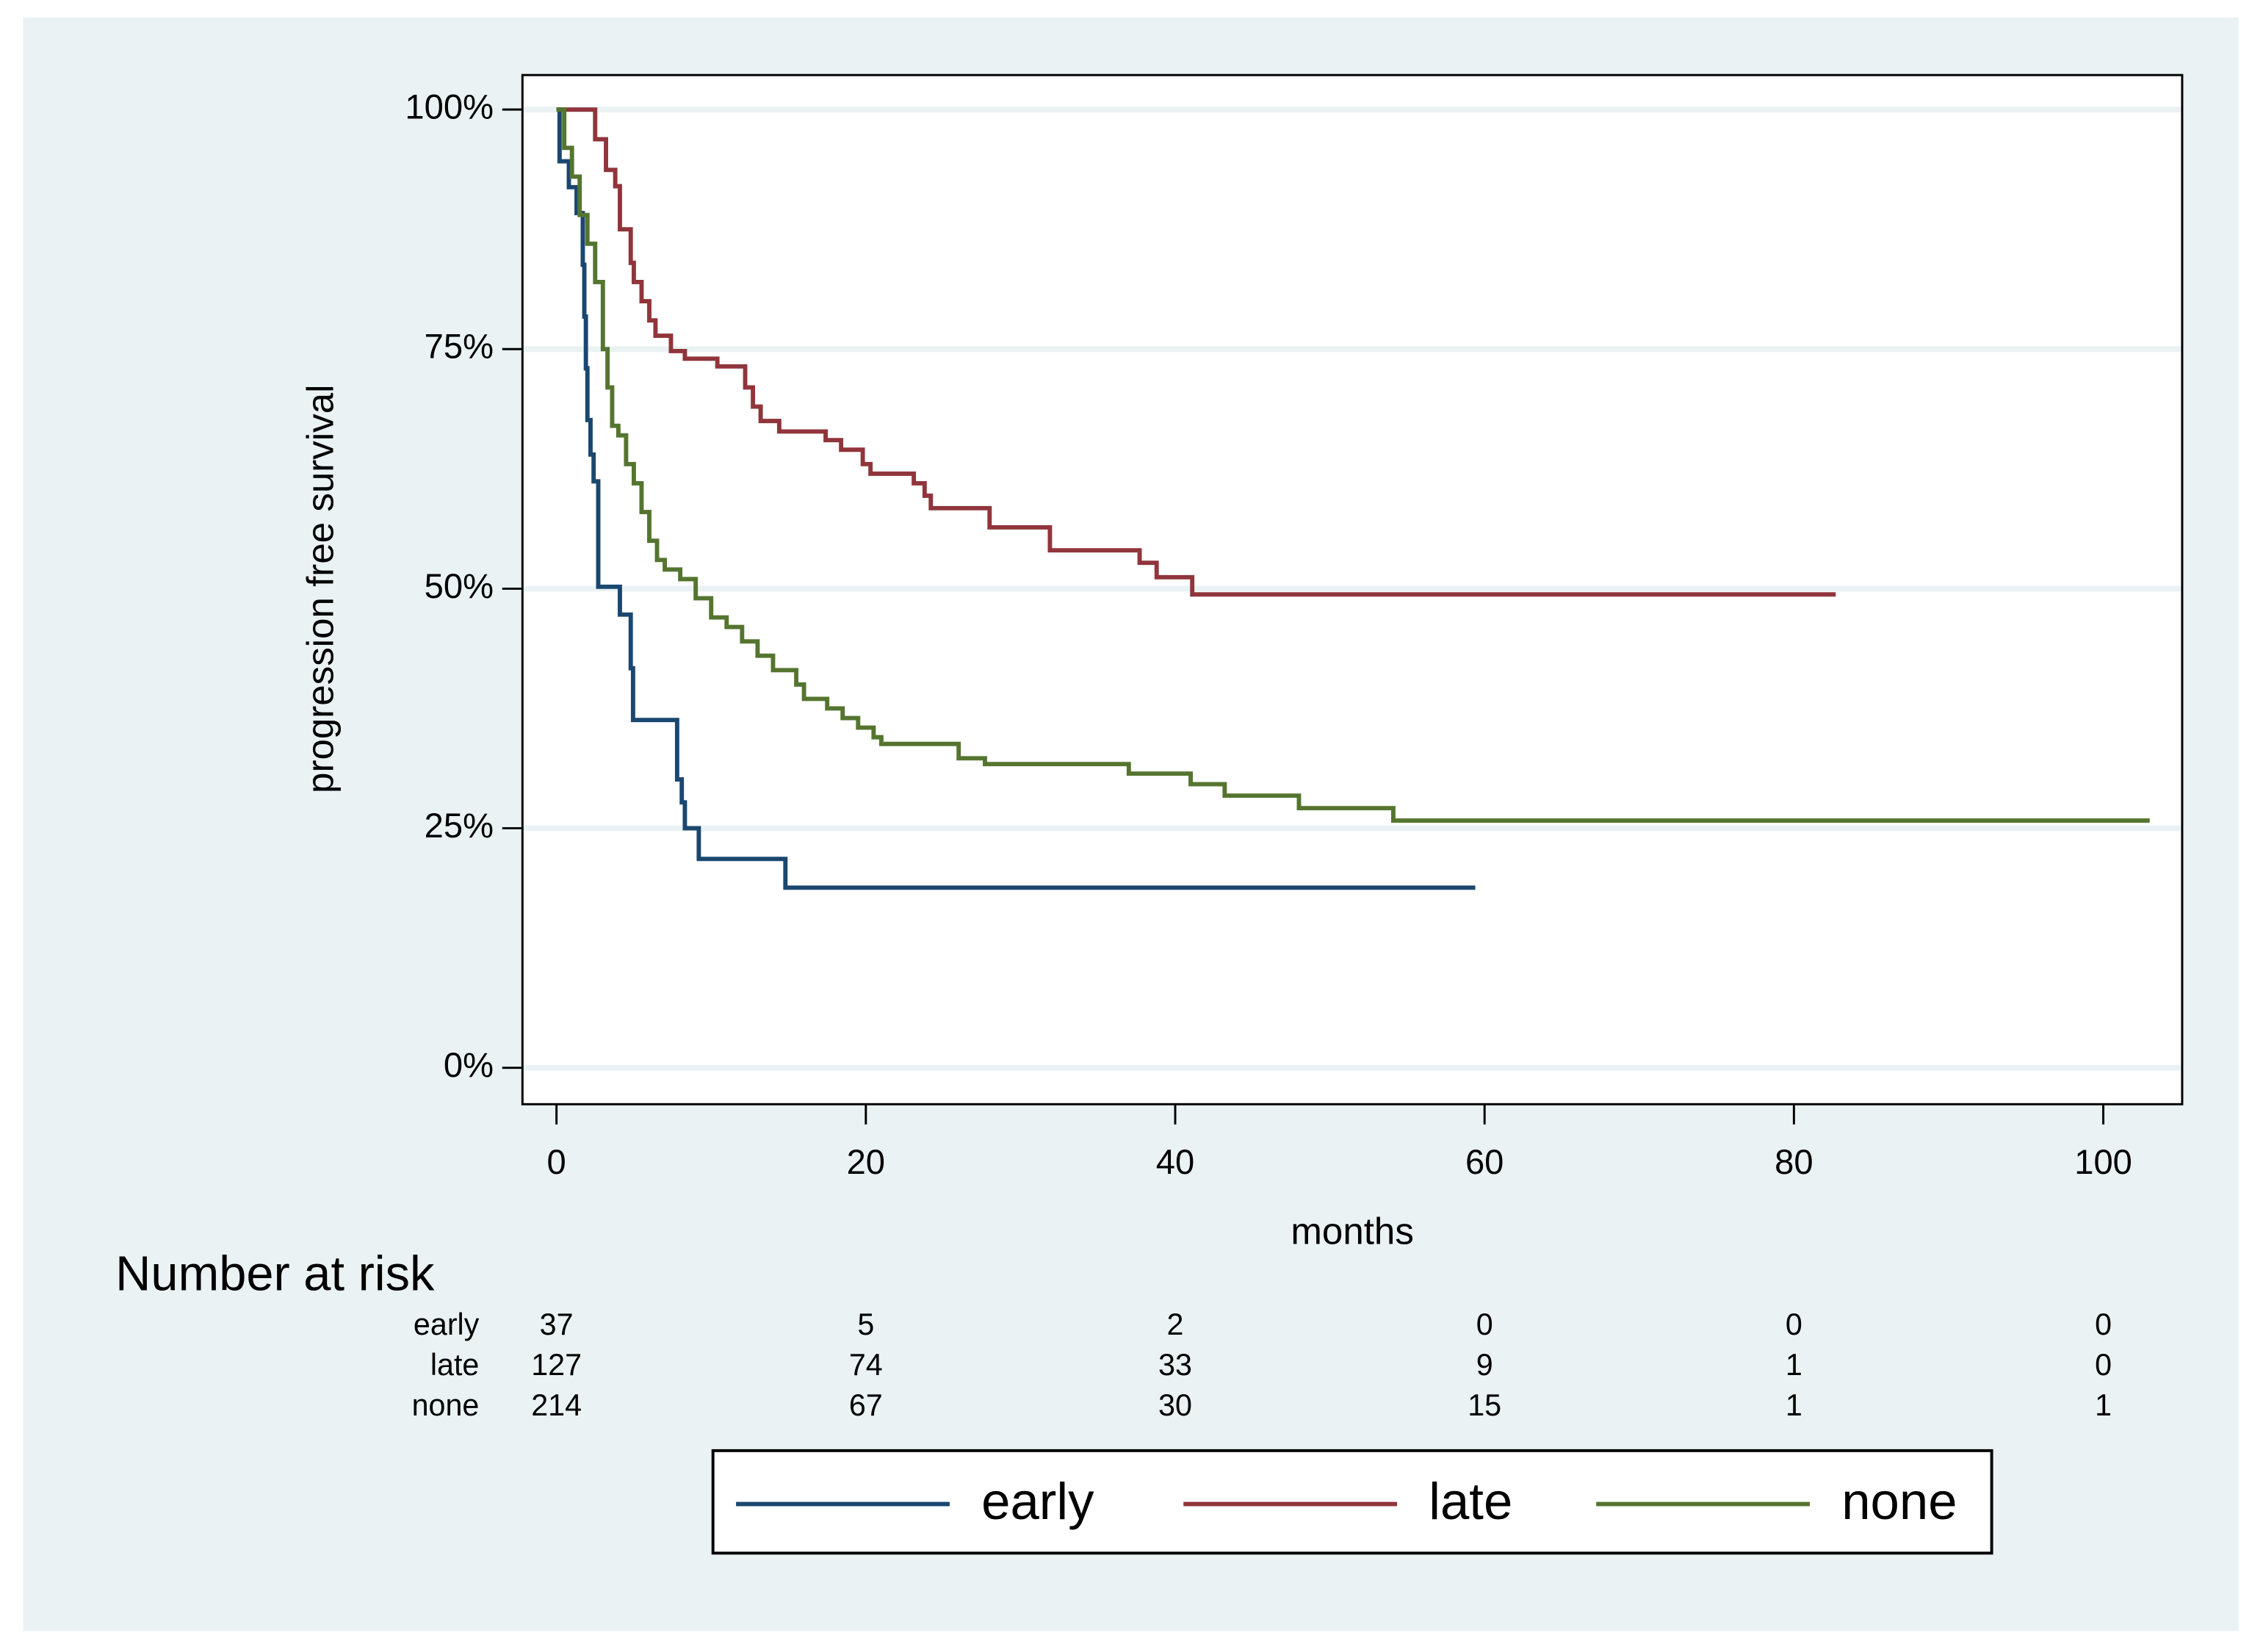  I want to click on risk-row-label: none, so click(446, 1405).